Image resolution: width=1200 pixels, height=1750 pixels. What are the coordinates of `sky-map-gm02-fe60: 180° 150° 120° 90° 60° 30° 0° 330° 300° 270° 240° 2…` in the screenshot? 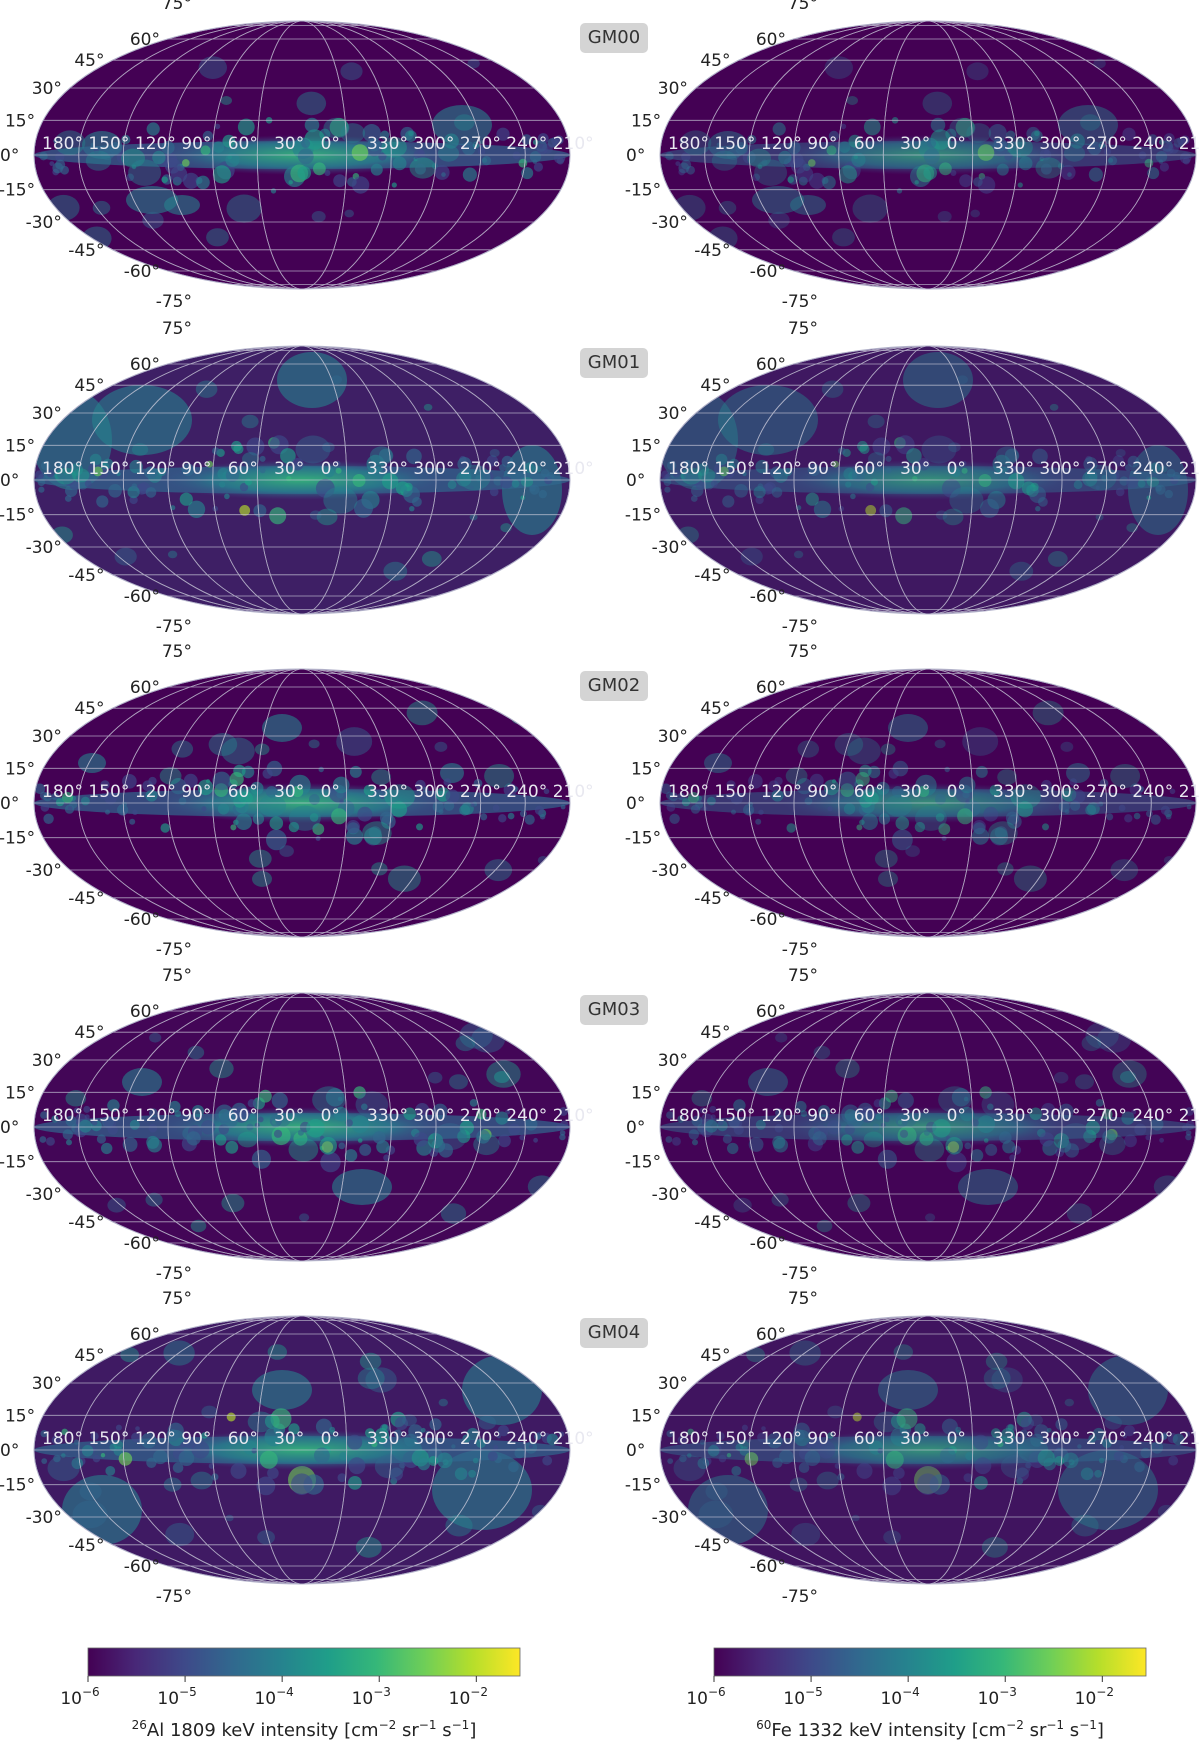 It's located at (912, 801).